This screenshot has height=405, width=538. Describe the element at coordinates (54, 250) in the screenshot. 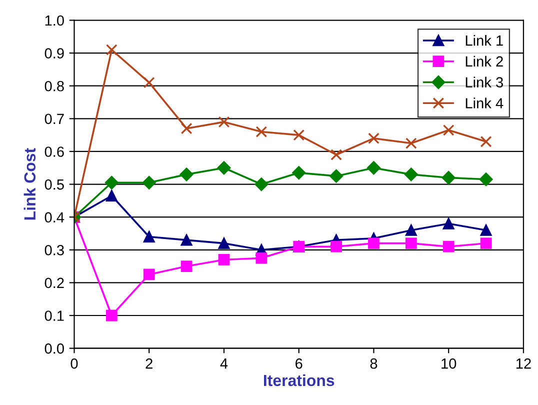

I see `y-tick-label: 0.3` at that location.